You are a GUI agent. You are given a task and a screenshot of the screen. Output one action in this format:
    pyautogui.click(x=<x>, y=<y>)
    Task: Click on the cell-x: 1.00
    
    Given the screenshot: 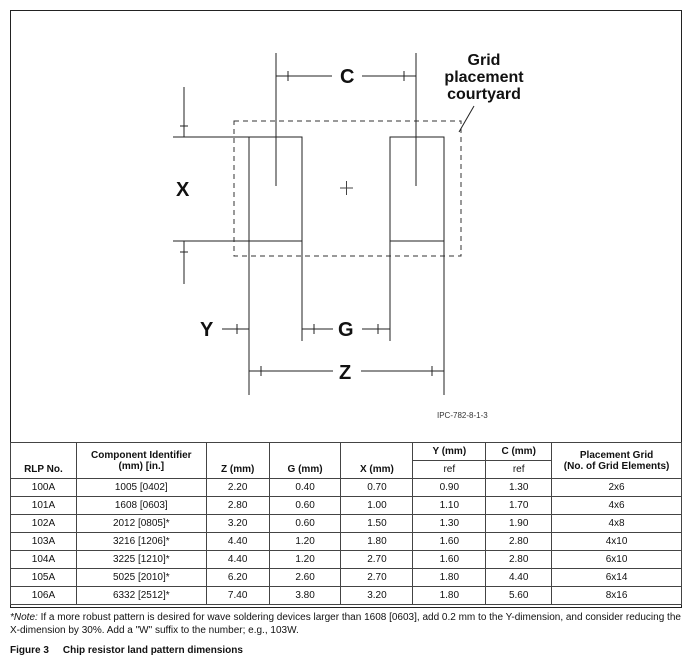 What is the action you would take?
    pyautogui.click(x=377, y=505)
    